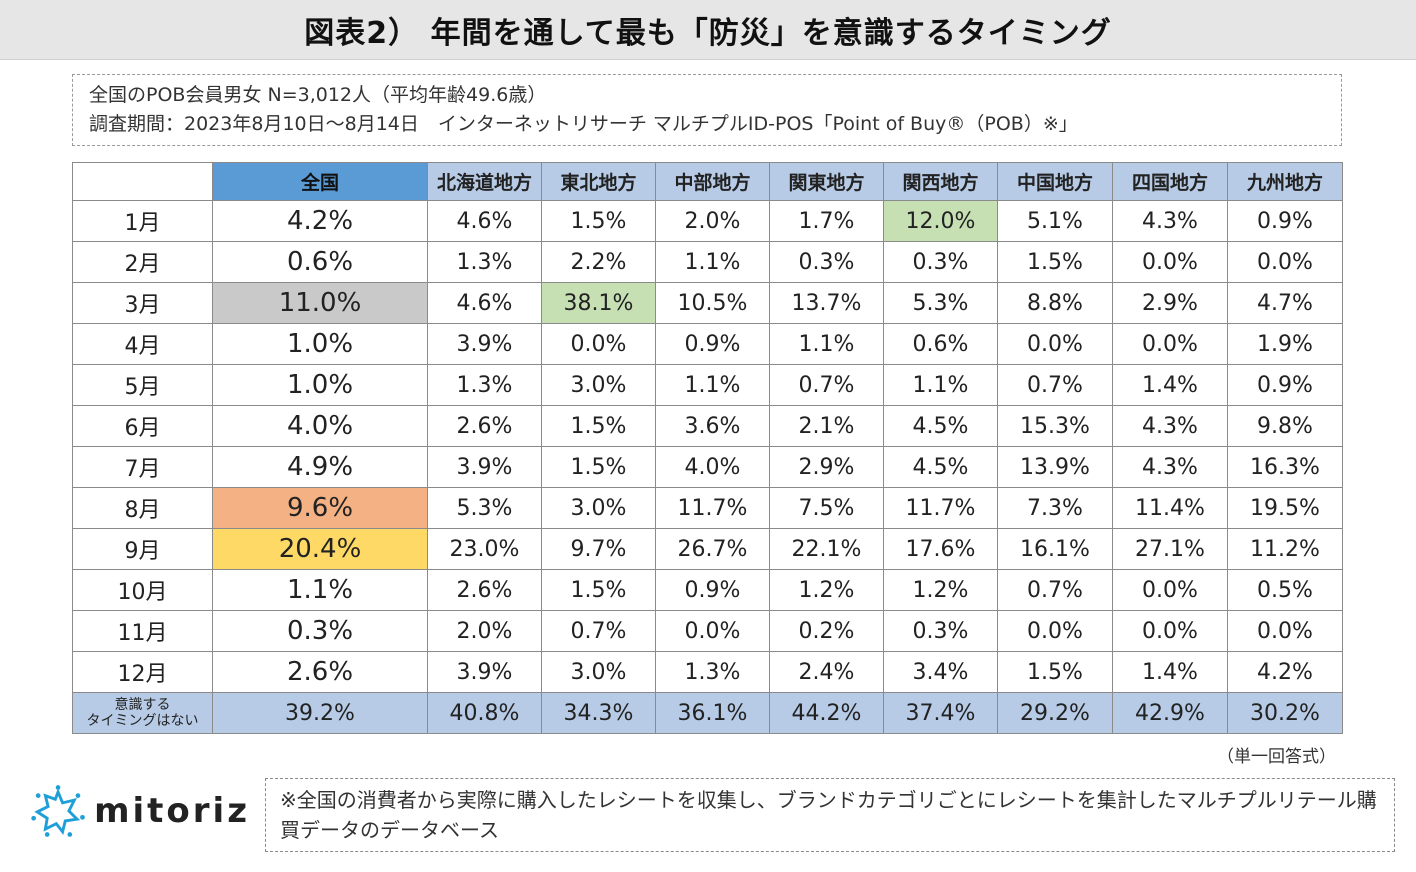  What do you see at coordinates (1170, 549) in the screenshot?
I see `cell-shikoku: 27.1%` at bounding box center [1170, 549].